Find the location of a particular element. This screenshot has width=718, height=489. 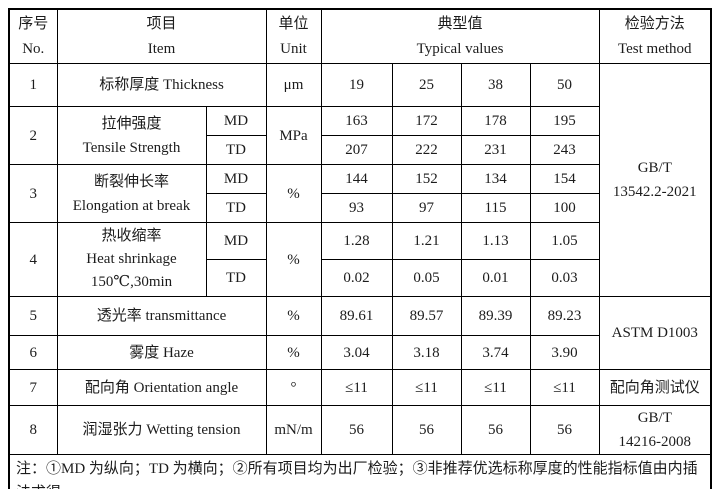

value-cell: 115 is located at coordinates (495, 208).